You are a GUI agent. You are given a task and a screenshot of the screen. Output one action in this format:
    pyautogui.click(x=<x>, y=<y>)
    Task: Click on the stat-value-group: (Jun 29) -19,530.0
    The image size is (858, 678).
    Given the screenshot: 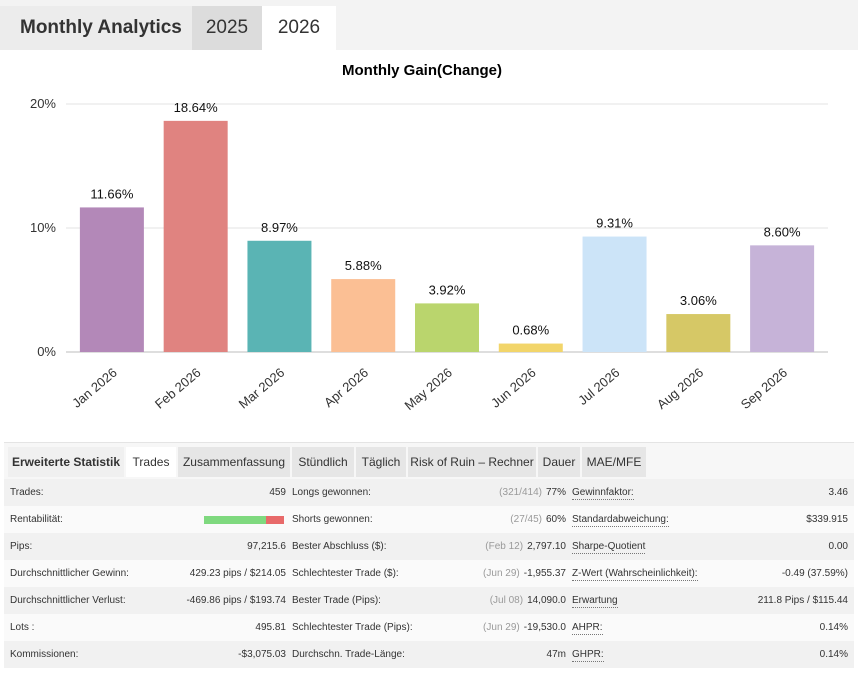 What is the action you would take?
    pyautogui.click(x=524, y=627)
    